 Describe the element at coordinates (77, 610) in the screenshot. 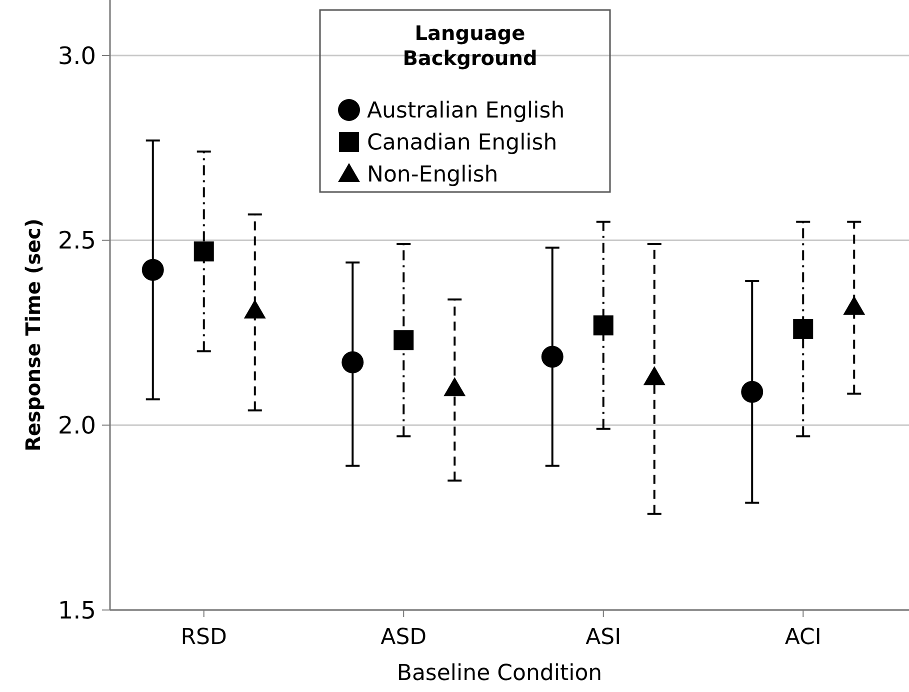

I see `y-tick-label: 1.5` at that location.